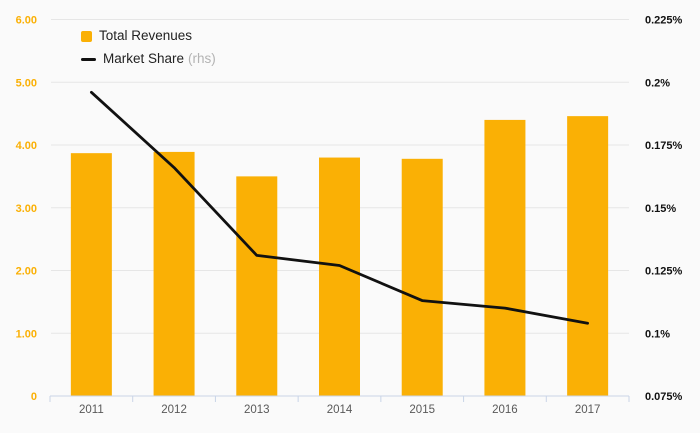  I want to click on bar-2013, so click(257, 286).